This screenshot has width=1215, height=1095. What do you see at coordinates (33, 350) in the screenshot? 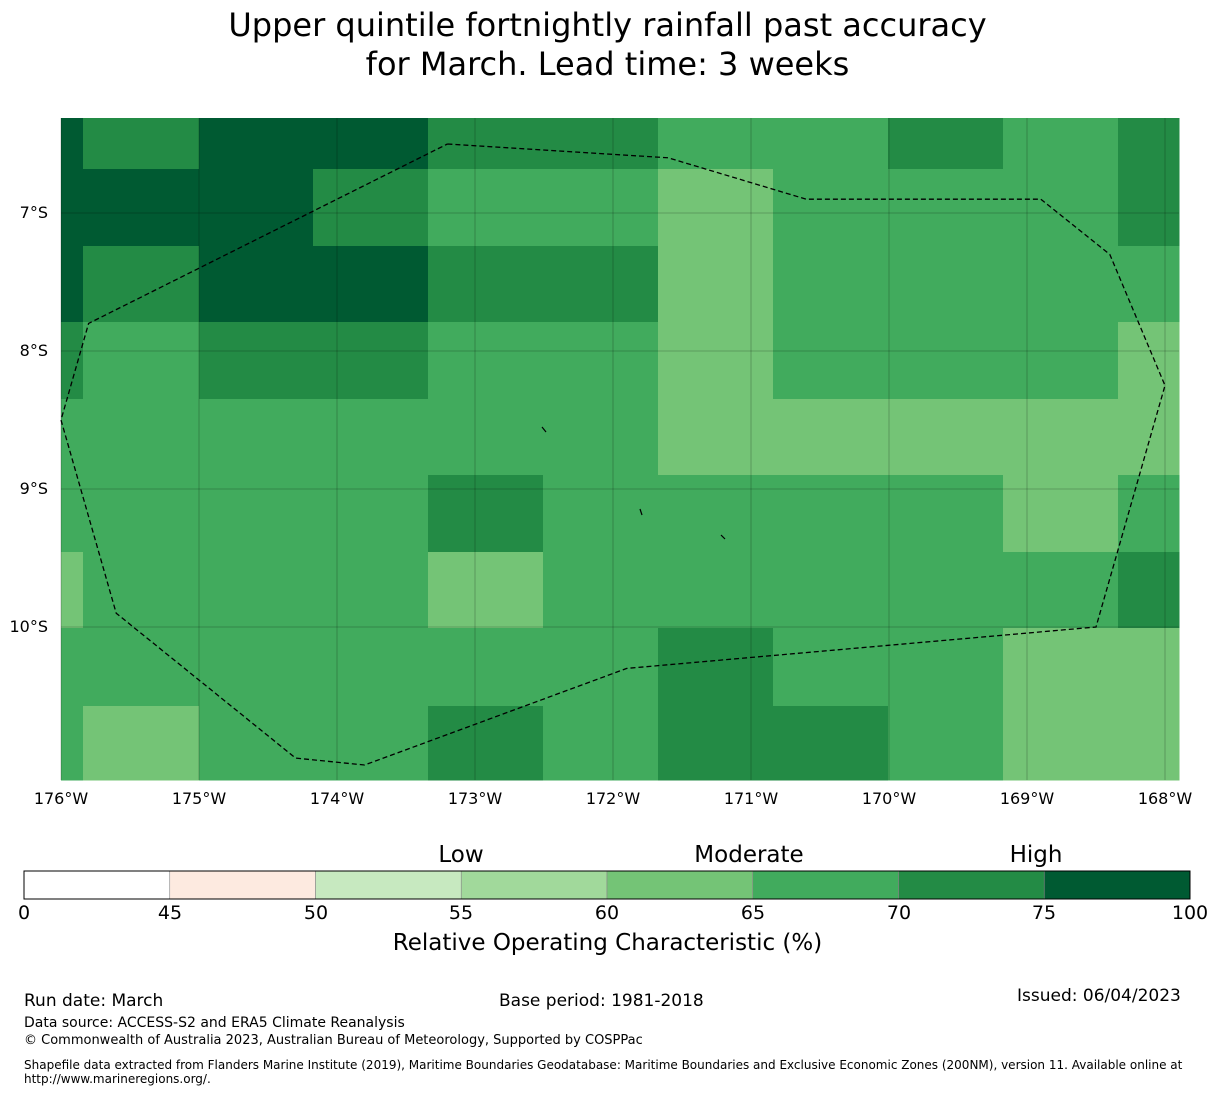
I see `lat-label-8s: 8°S` at bounding box center [33, 350].